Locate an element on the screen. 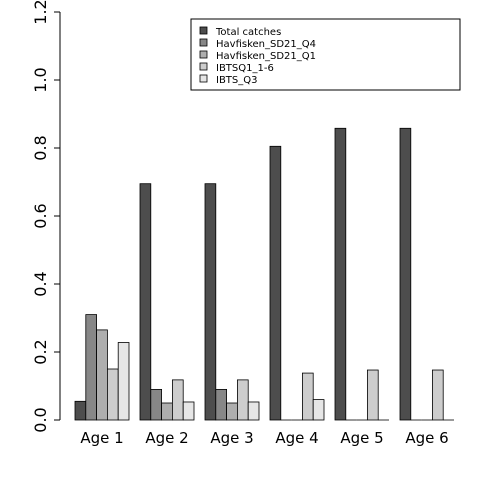 This screenshot has height=480, width=480. legend-label: Havfisken_SD21_Q1 is located at coordinates (266, 56).